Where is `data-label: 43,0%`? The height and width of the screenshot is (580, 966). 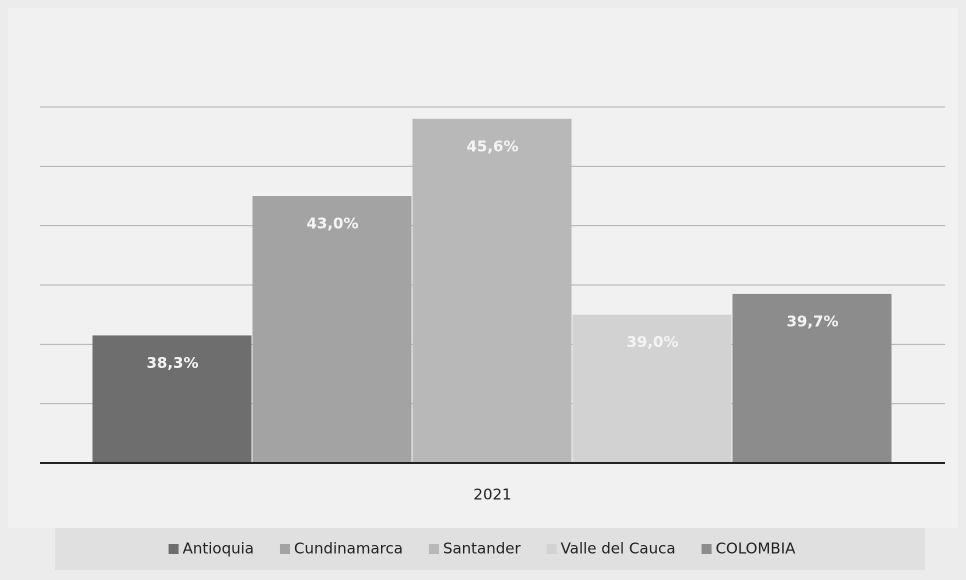
data-label: 43,0% is located at coordinates (332, 224).